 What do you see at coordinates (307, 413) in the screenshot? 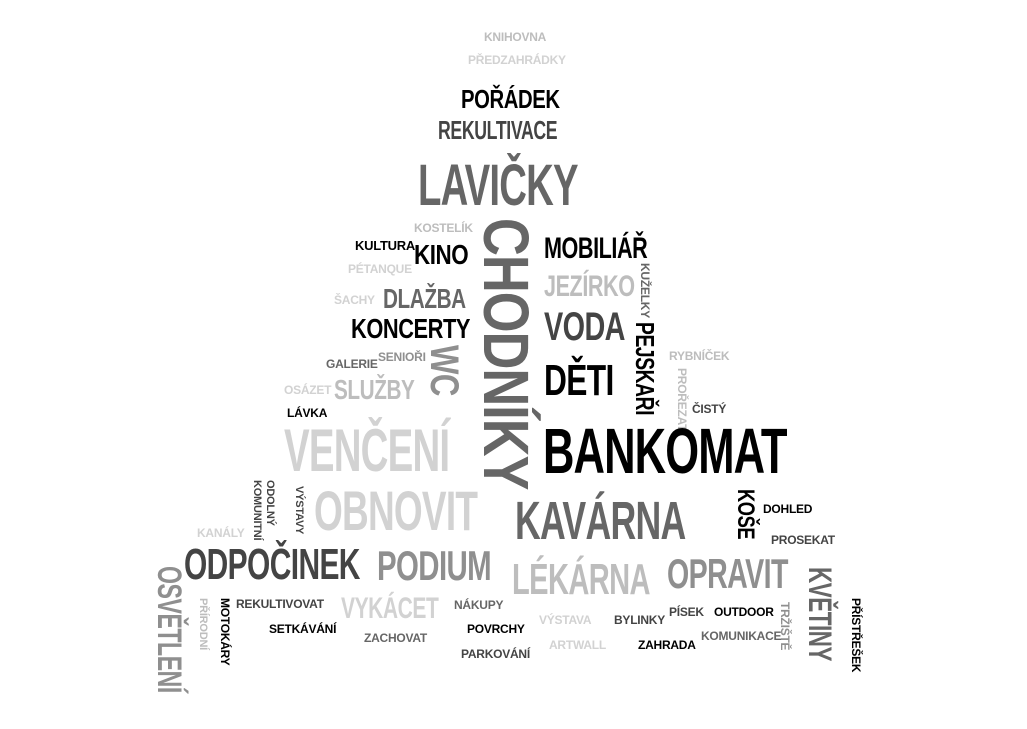
I see `word-lavka: LÁVKA` at bounding box center [307, 413].